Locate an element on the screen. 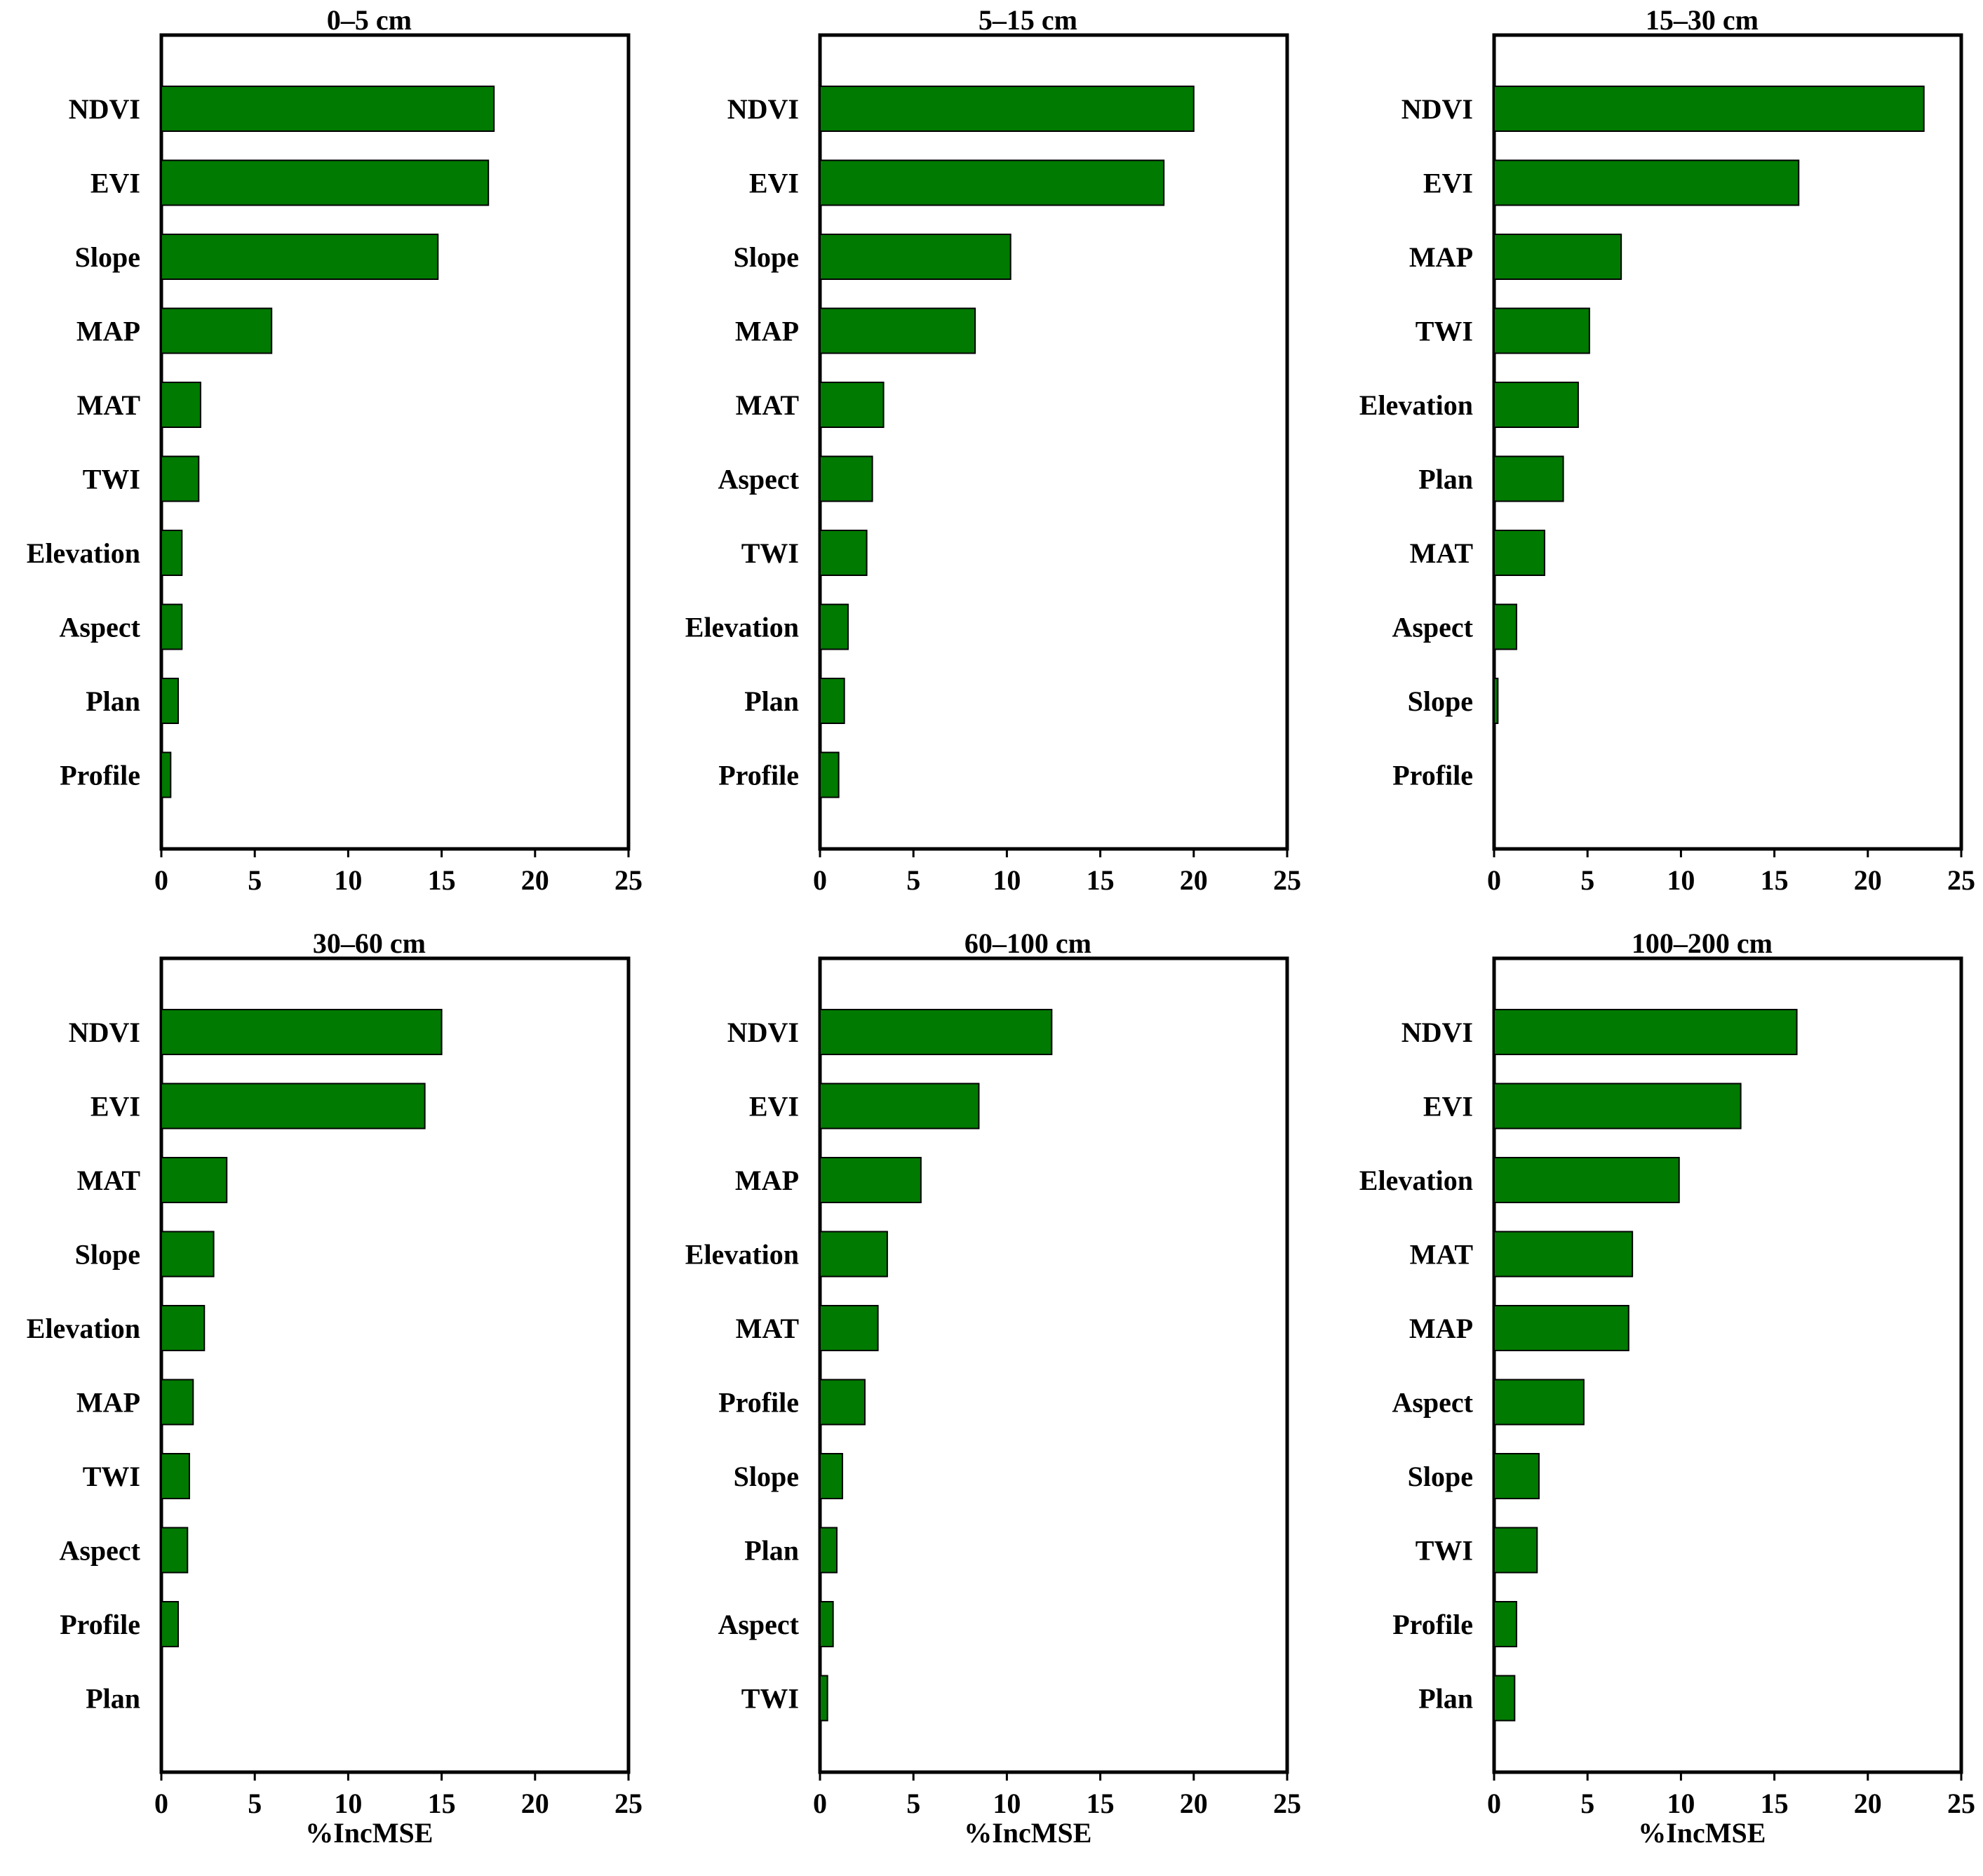 This screenshot has height=1876, width=1983. x-tick-label: 15 is located at coordinates (1101, 880).